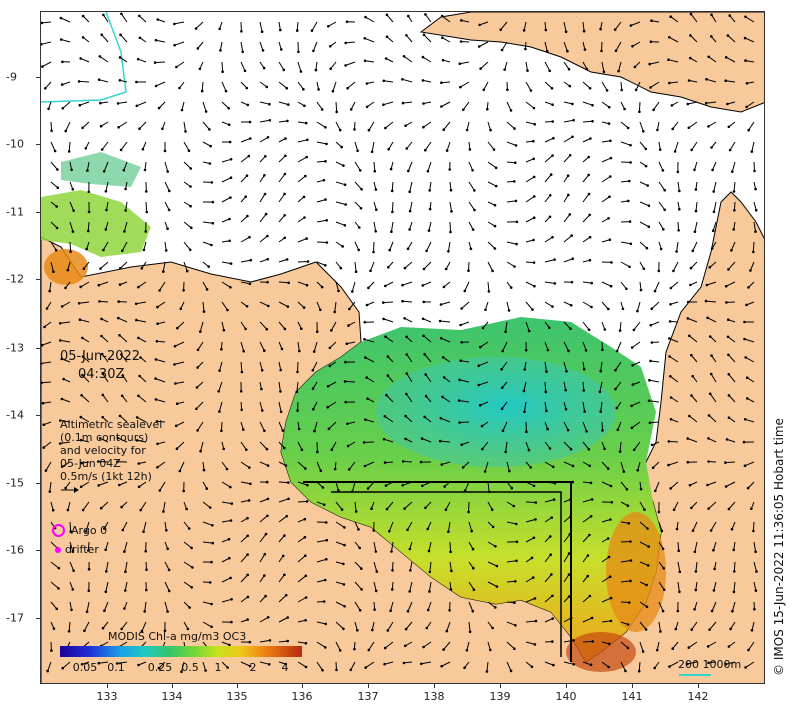 This screenshot has width=792, height=716. What do you see at coordinates (103, 450) in the screenshot?
I see `legend-line: and velocity for` at bounding box center [103, 450].